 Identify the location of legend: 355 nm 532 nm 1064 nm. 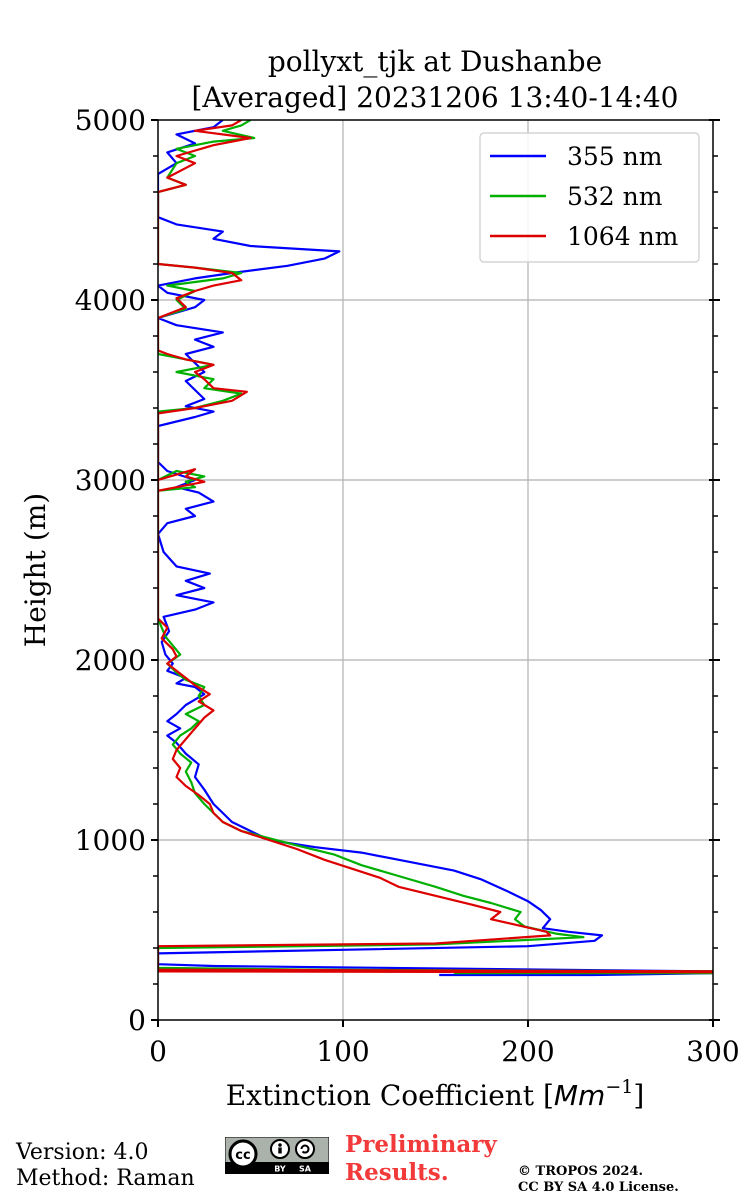
(589, 197).